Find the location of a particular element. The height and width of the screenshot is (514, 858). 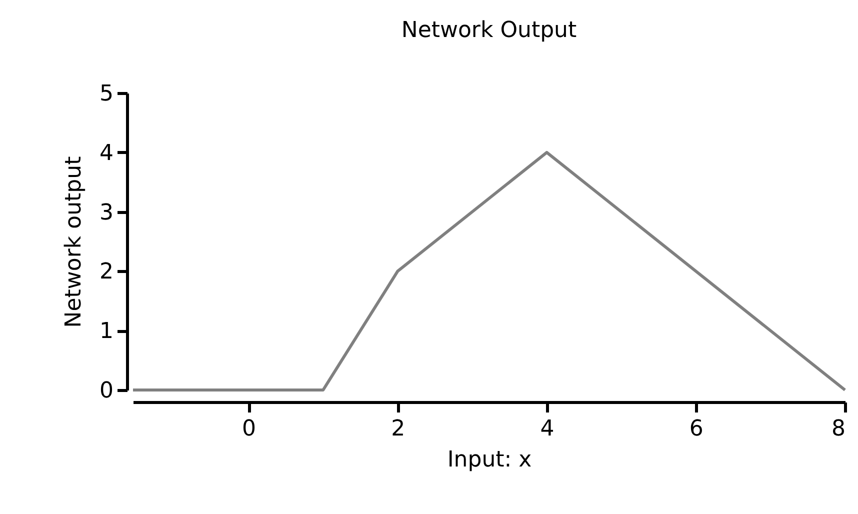

y-tick-label: 1 is located at coordinates (107, 331).